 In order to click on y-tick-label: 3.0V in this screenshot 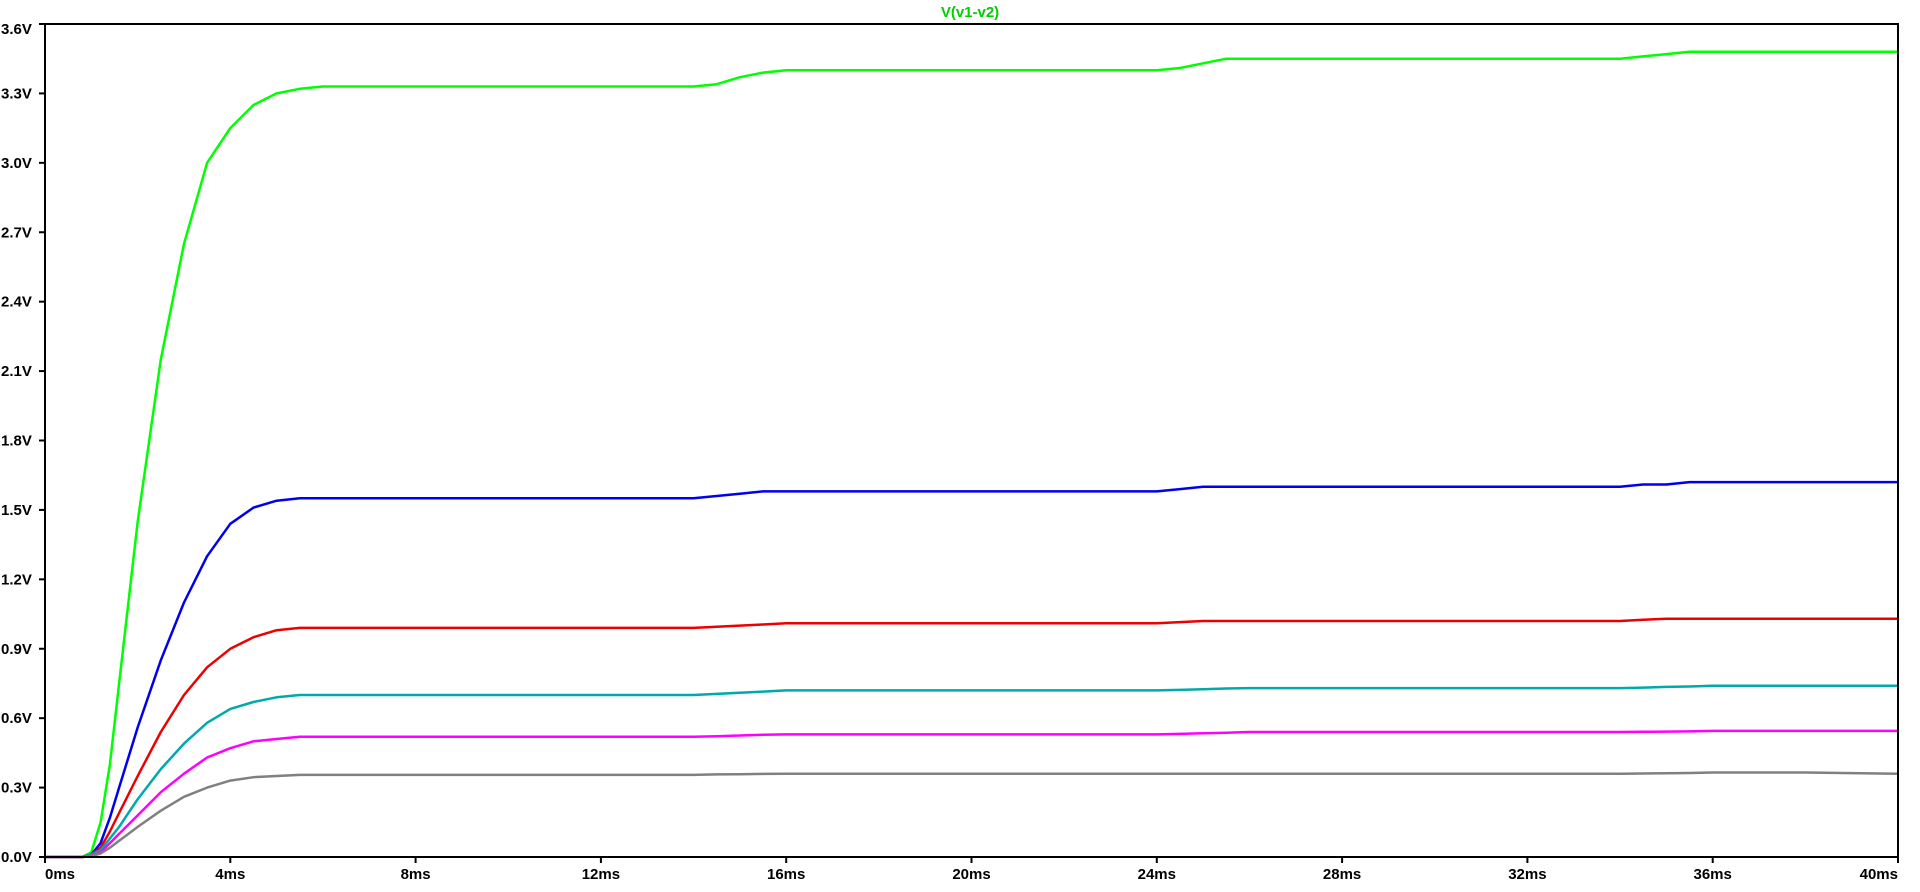, I will do `click(16, 163)`.